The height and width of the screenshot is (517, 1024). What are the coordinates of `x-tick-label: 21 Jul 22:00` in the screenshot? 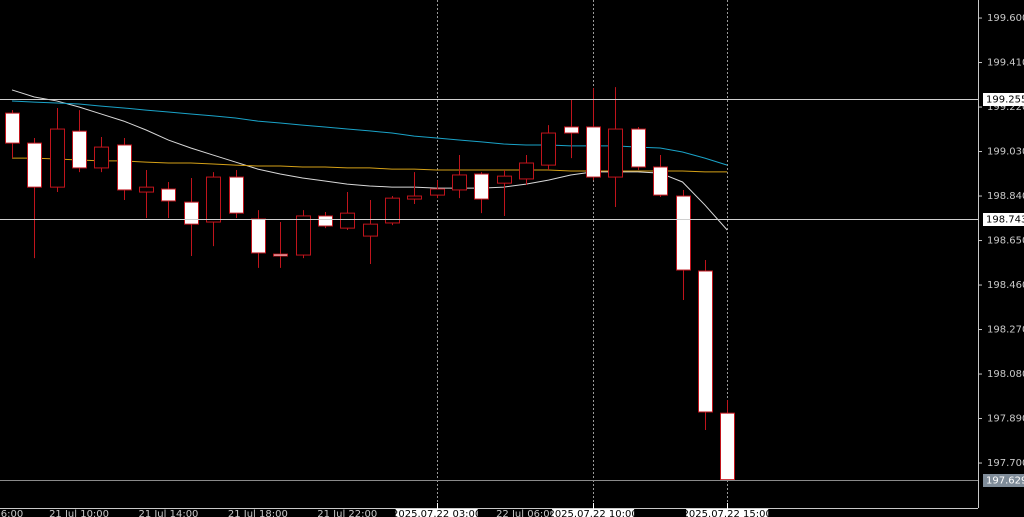 It's located at (347, 513).